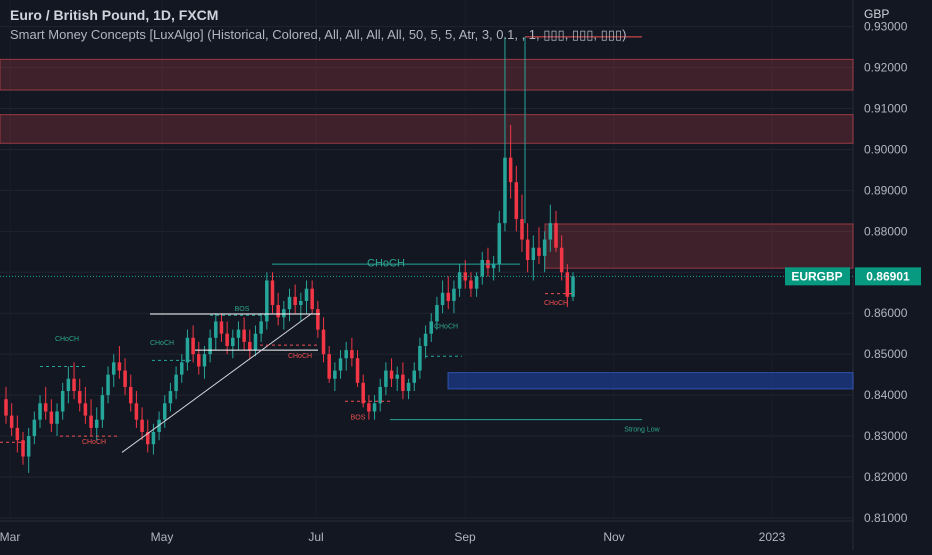  I want to click on x-tick-label: Sep, so click(465, 537).